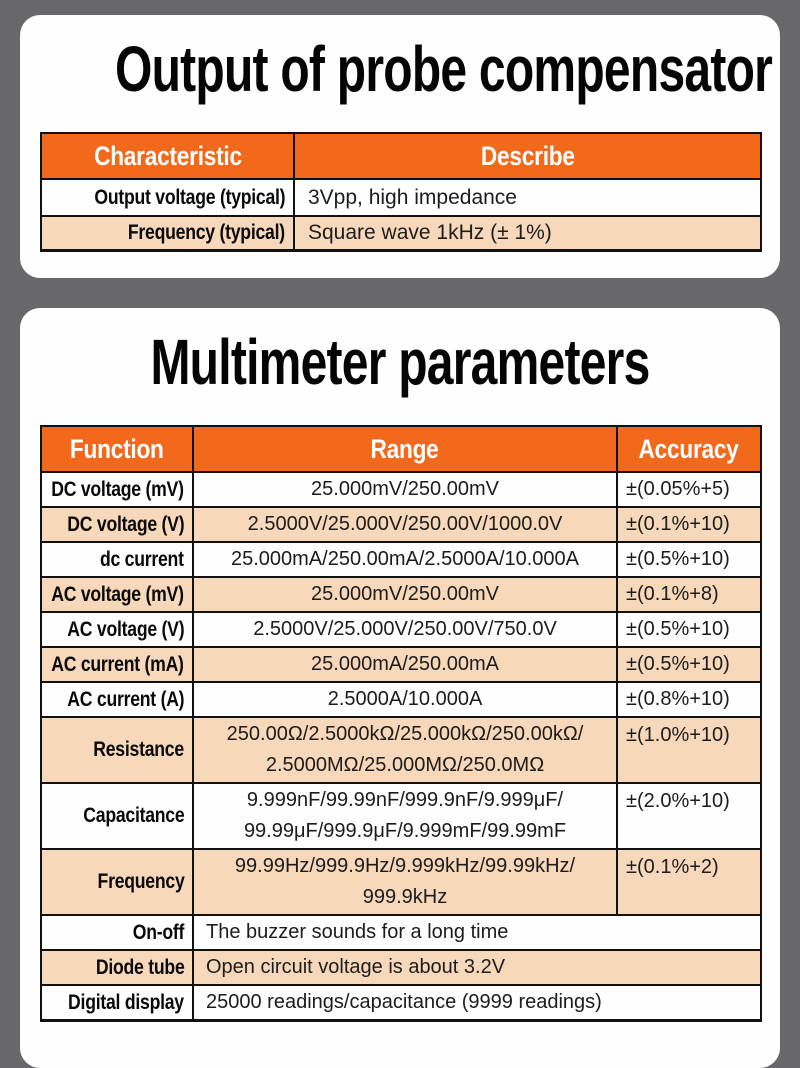  I want to click on value-cell: The buzzer sounds for a long time, so click(477, 932).